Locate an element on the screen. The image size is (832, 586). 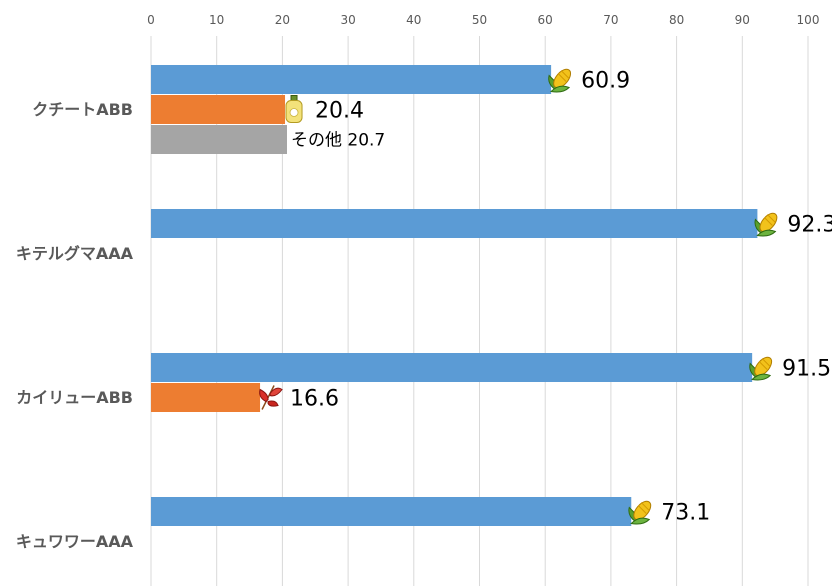
data-label: 73.1 is located at coordinates (685, 513).